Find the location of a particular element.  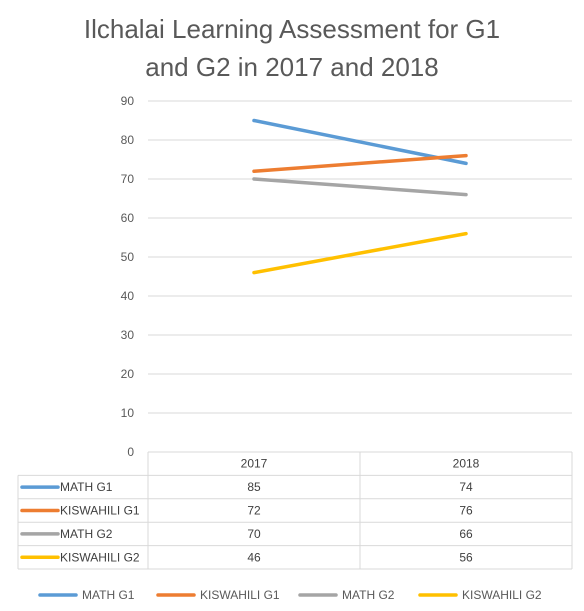

legend-label: MATH G2 is located at coordinates (368, 595).